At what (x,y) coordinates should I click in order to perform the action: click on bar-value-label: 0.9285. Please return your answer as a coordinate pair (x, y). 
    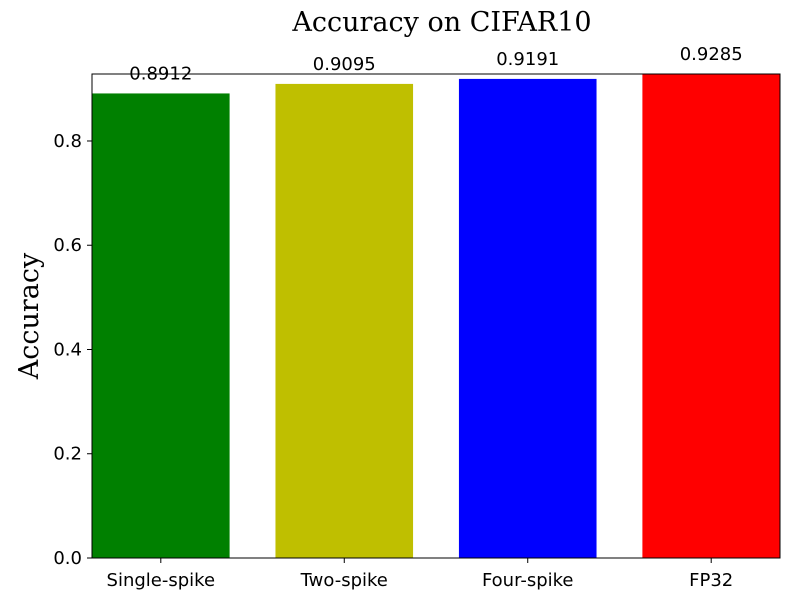
    Looking at the image, I should click on (711, 54).